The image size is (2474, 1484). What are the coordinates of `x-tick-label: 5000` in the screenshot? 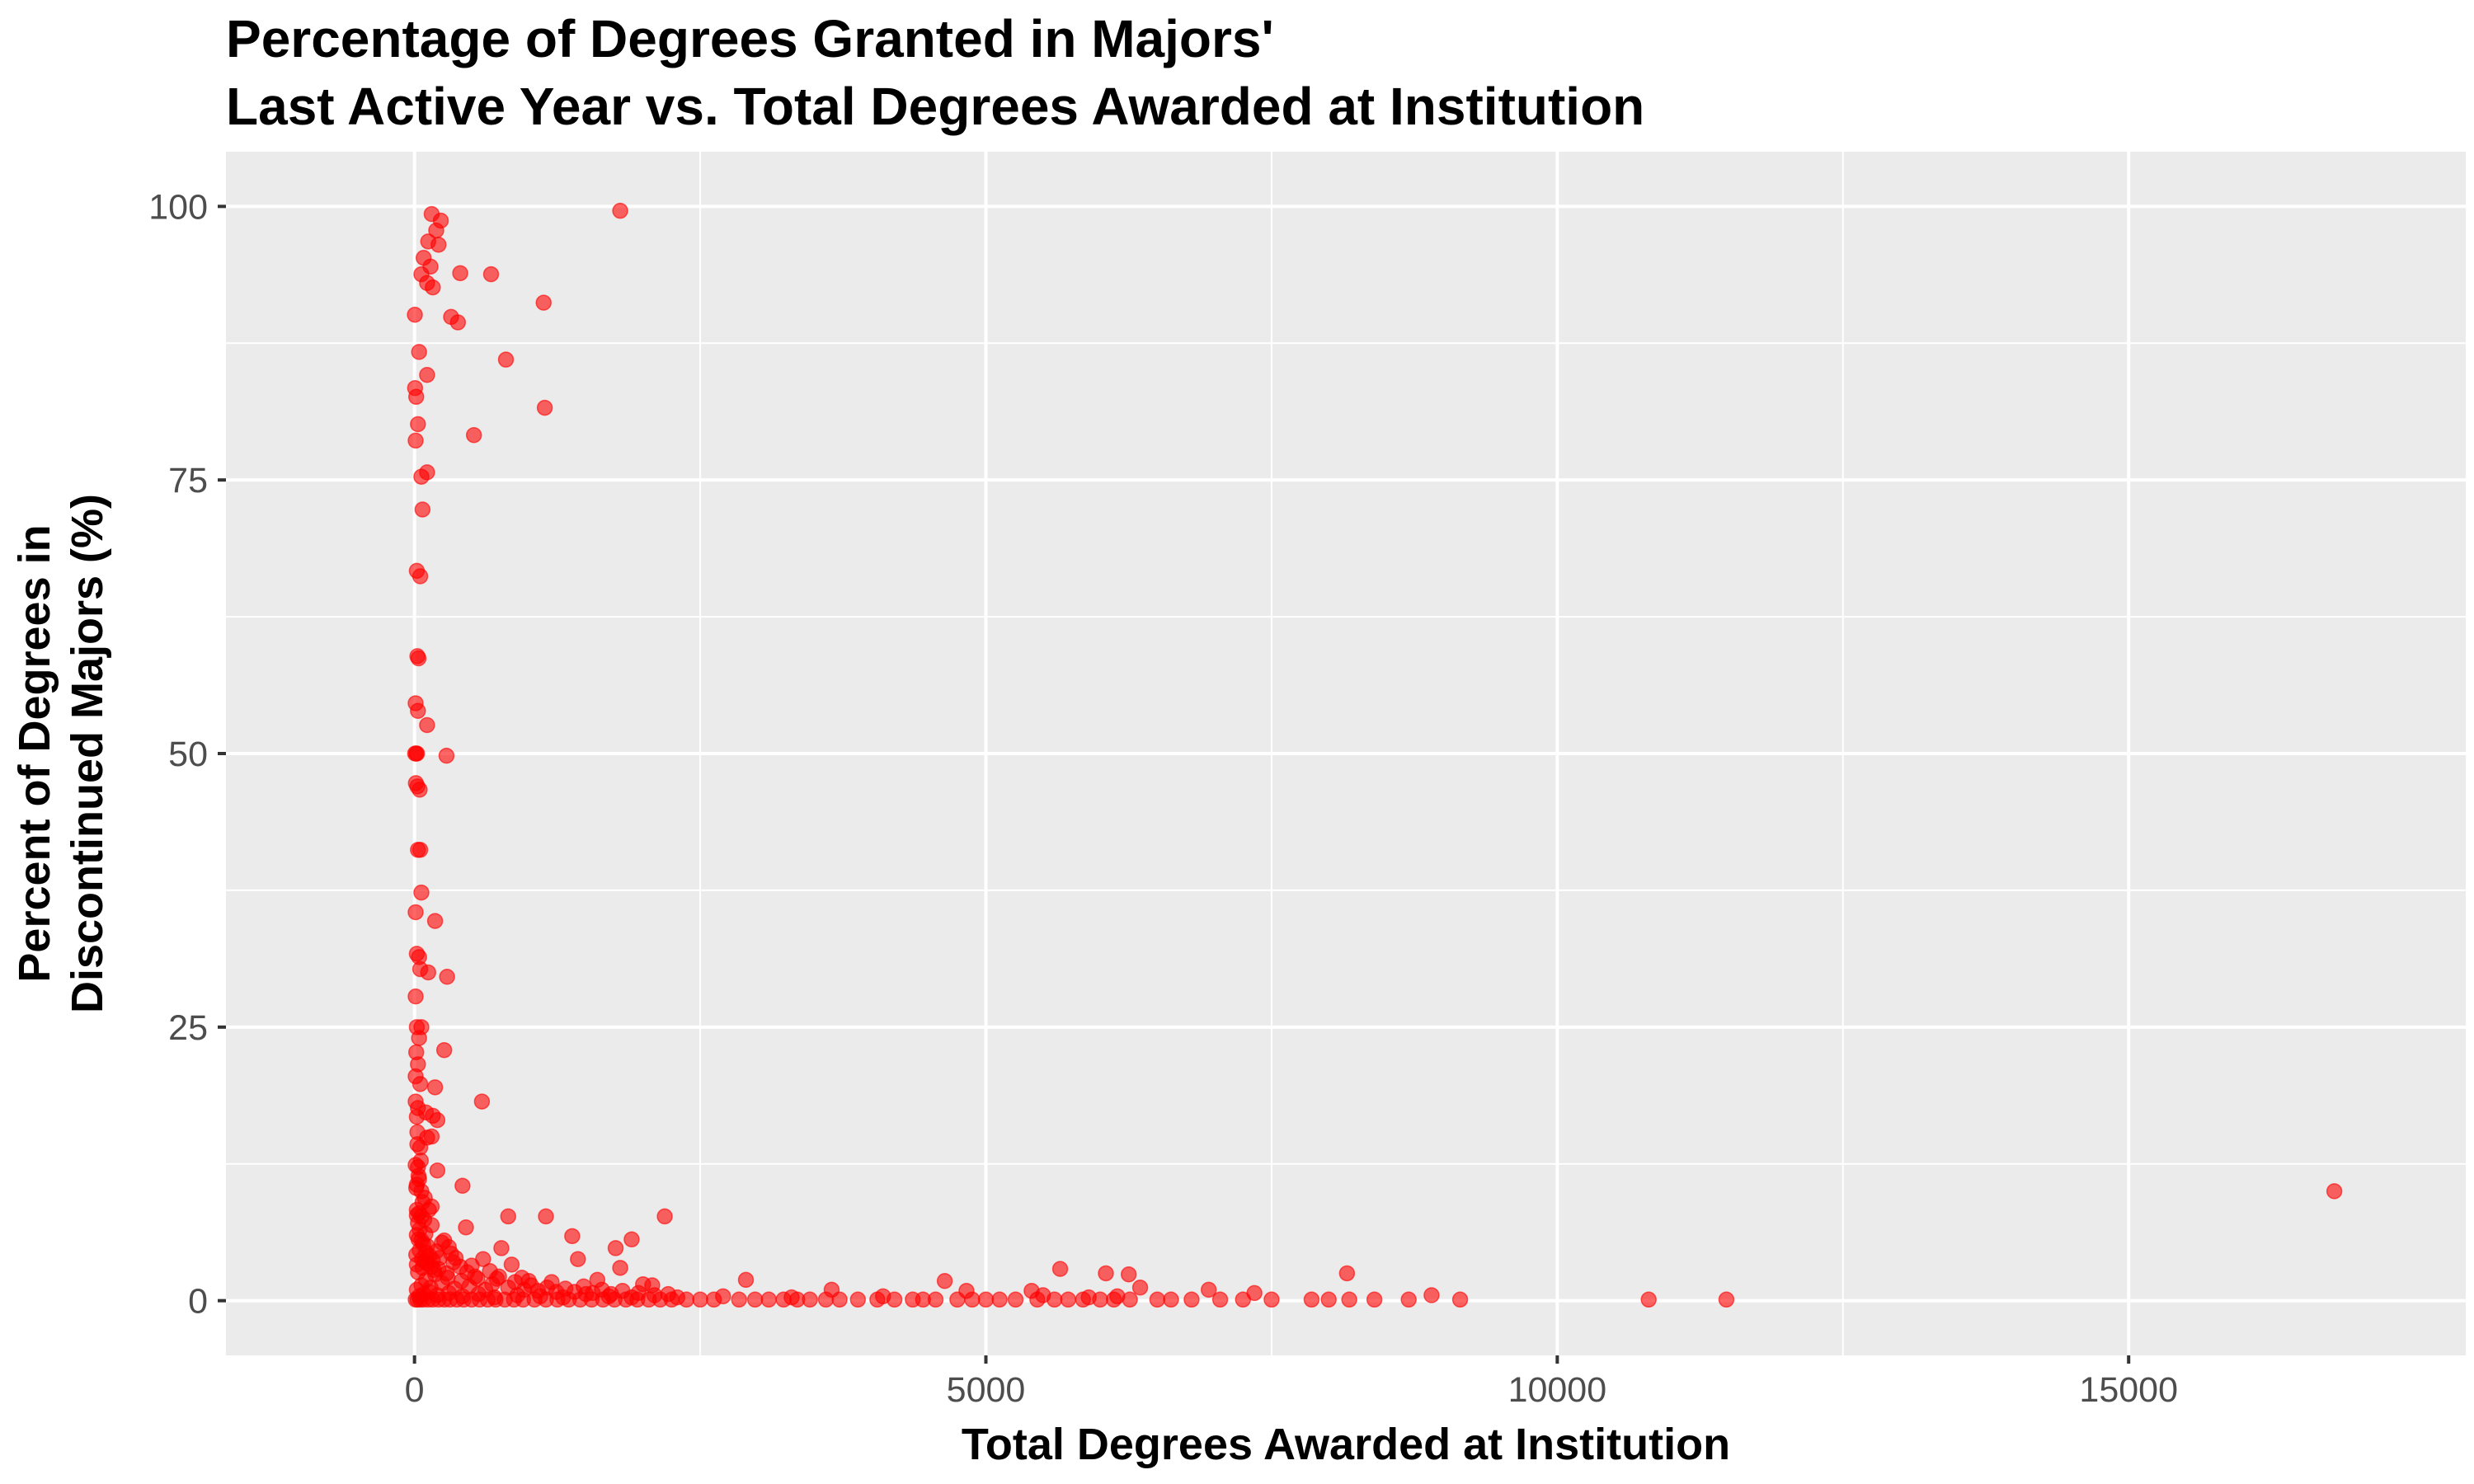 It's located at (986, 1390).